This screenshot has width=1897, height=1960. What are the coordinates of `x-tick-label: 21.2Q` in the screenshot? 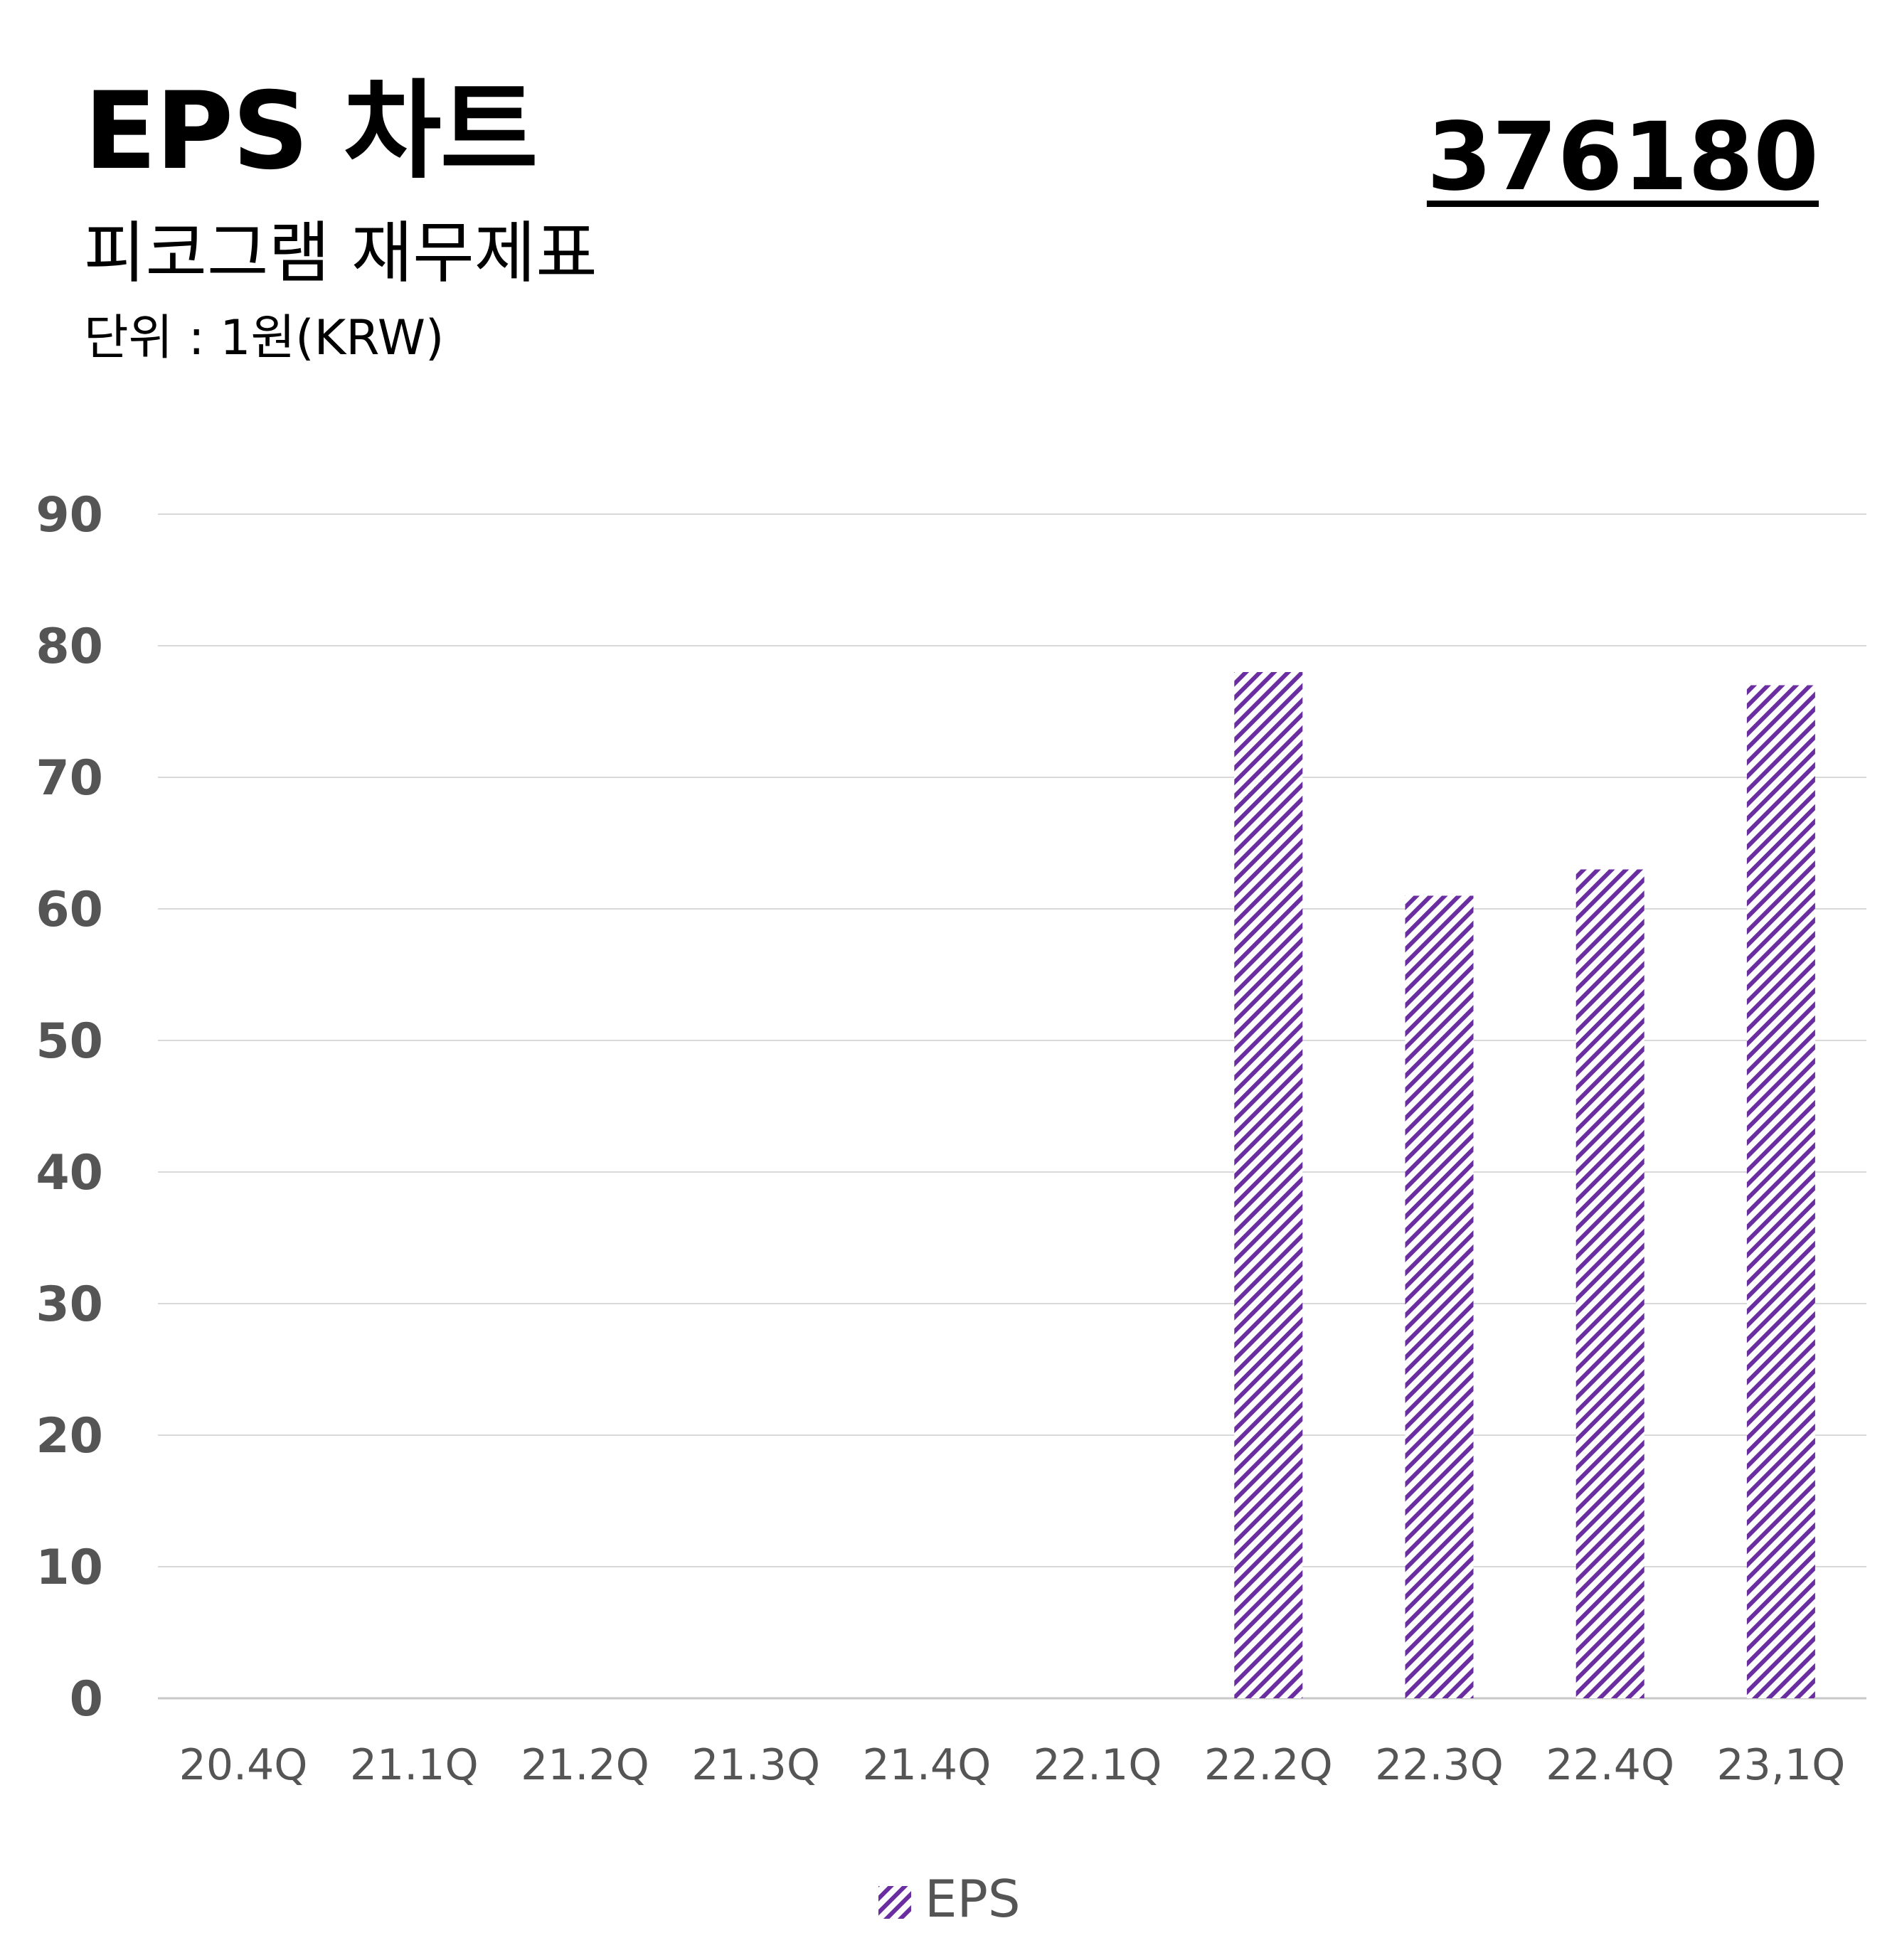 It's located at (585, 1765).